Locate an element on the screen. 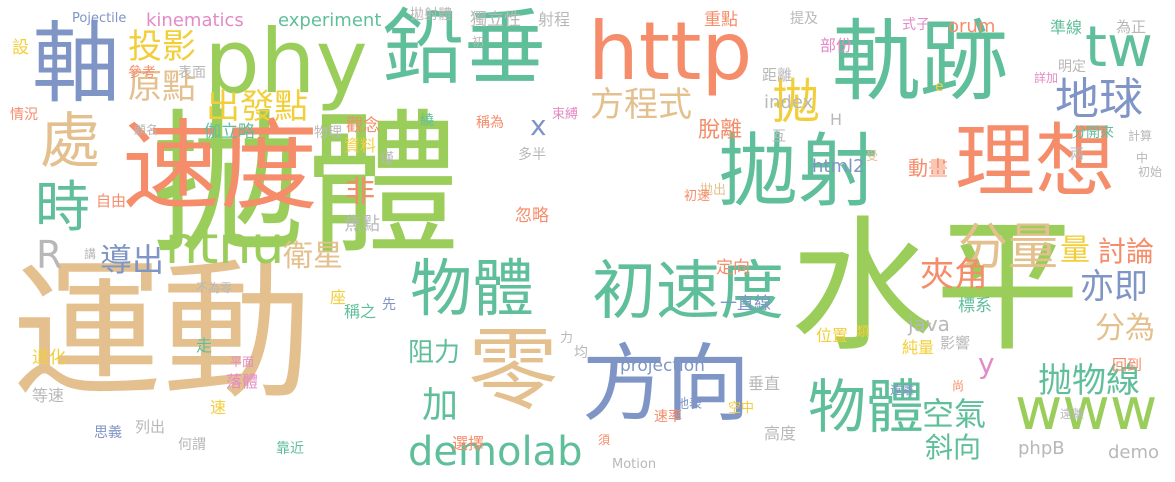 The image size is (1175, 482). cloud-word: 互 is located at coordinates (779, 137).